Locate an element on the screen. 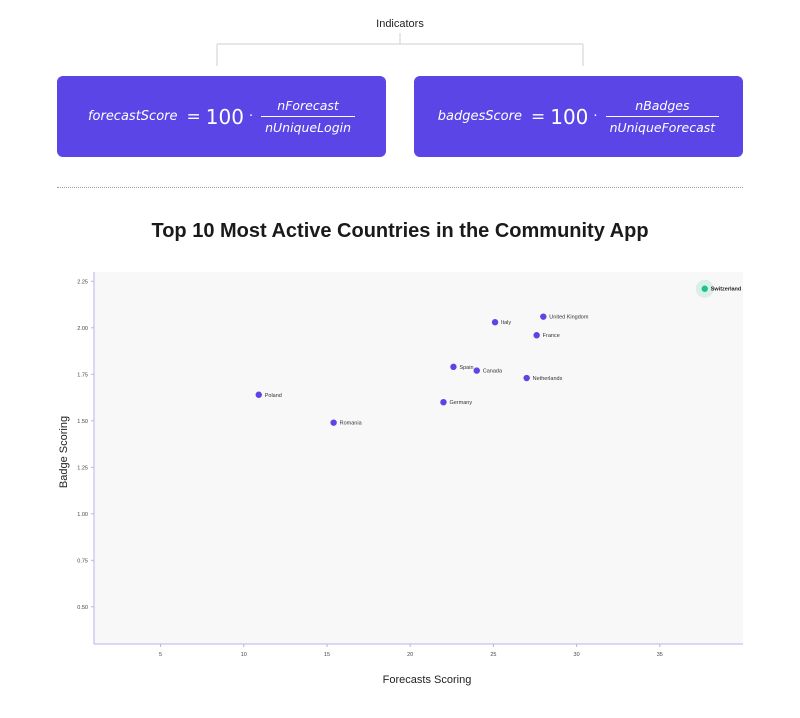 This screenshot has width=800, height=718. point-label: Poland is located at coordinates (273, 396).